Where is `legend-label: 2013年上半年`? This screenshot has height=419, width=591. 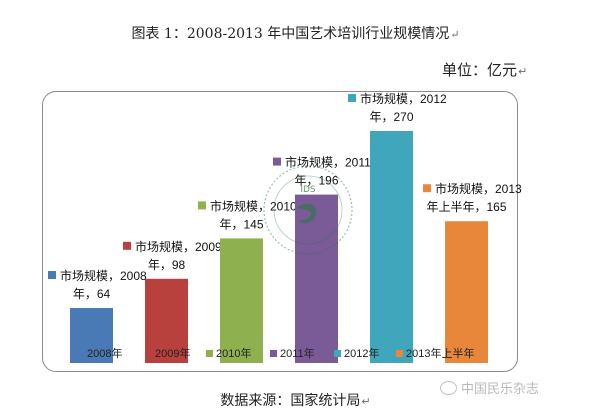 legend-label: 2013年上半年 is located at coordinates (440, 353).